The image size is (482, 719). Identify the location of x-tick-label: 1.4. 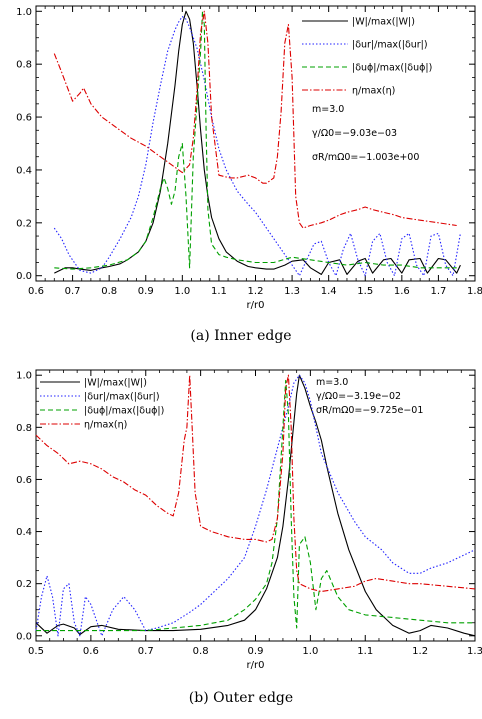
(329, 291).